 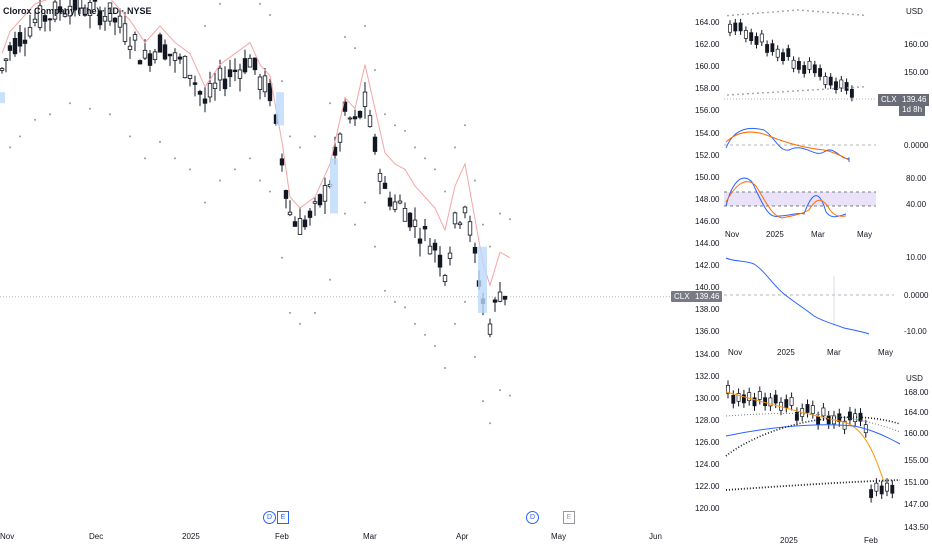 I want to click on ma-black-dotted-upper, so click(x=812, y=436).